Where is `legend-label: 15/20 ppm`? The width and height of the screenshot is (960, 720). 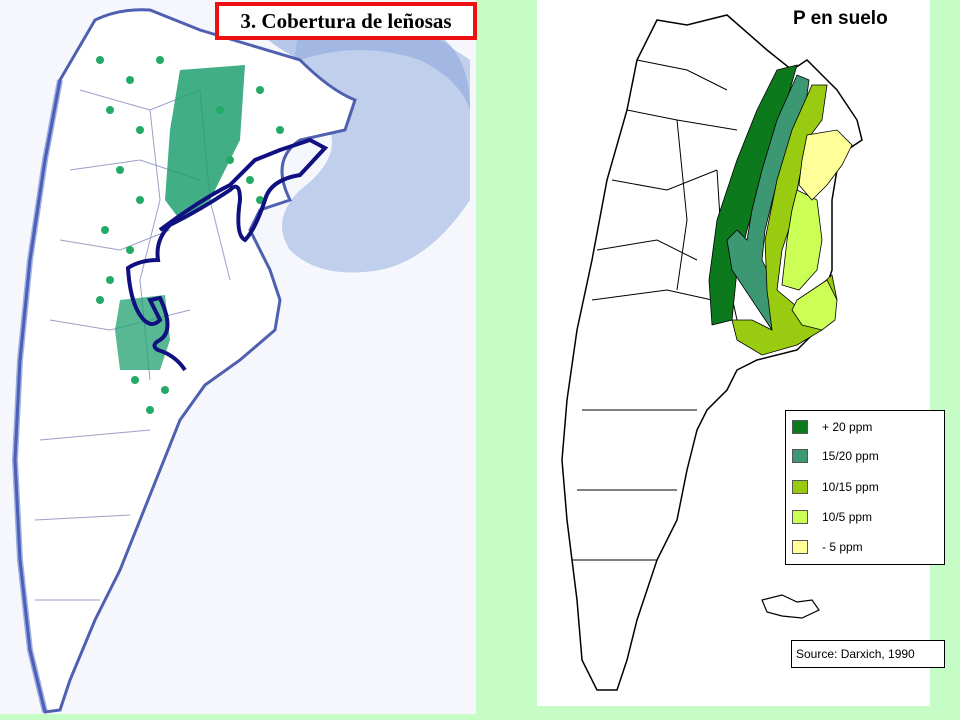 legend-label: 15/20 ppm is located at coordinates (850, 456).